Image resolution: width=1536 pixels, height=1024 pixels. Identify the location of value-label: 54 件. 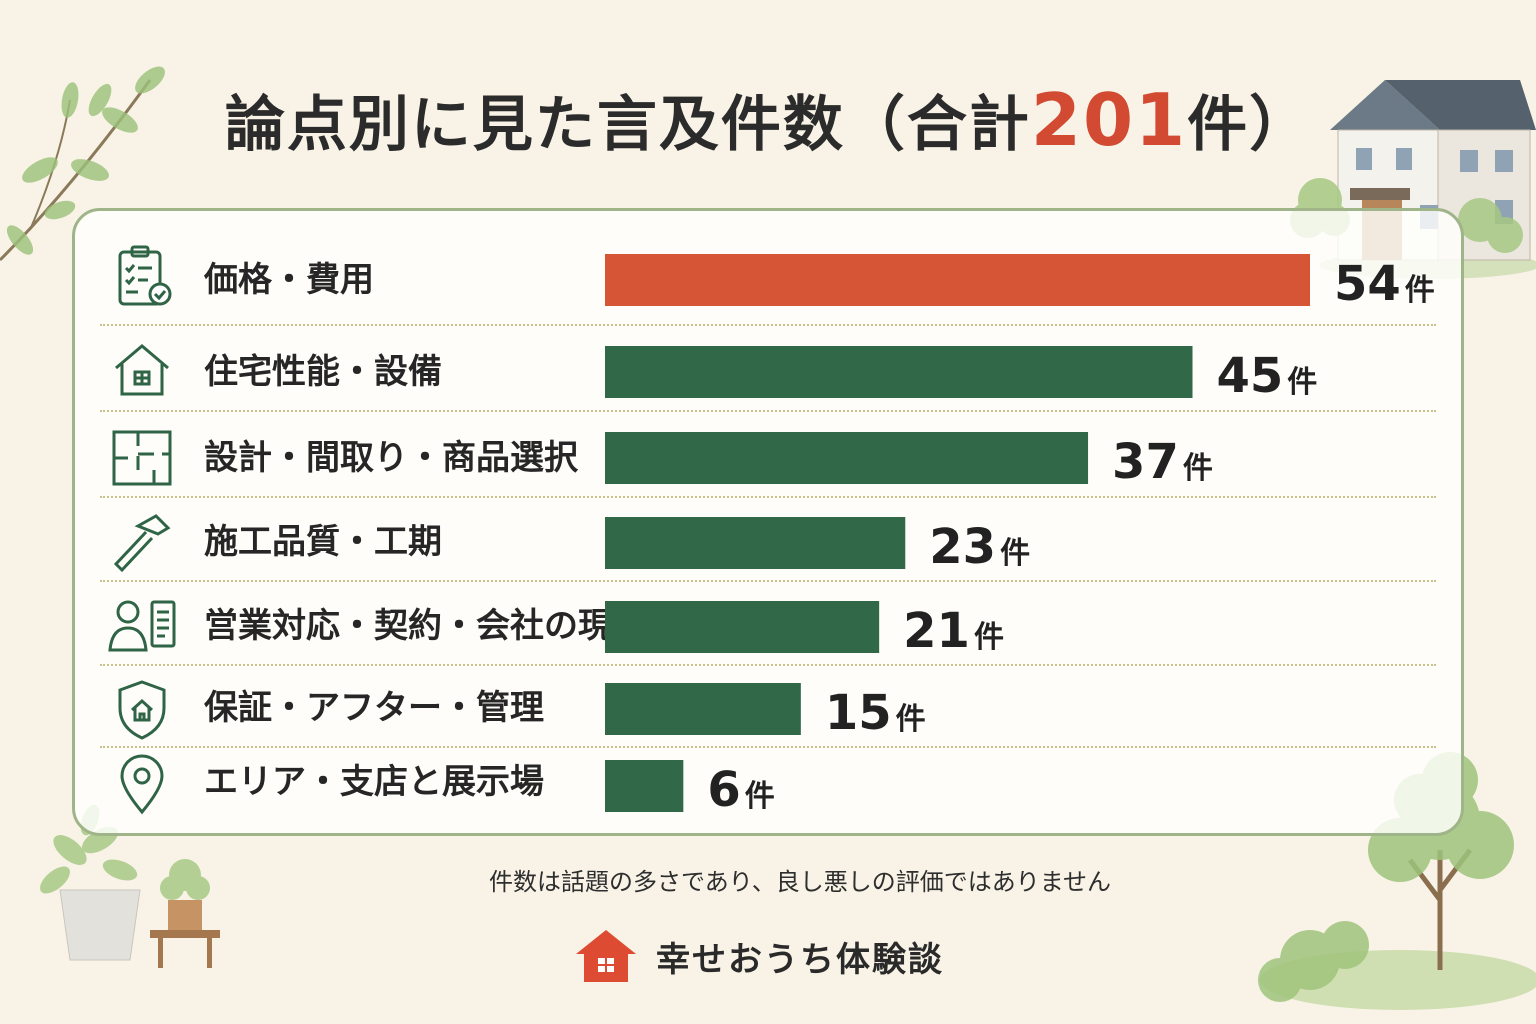
(1384, 284).